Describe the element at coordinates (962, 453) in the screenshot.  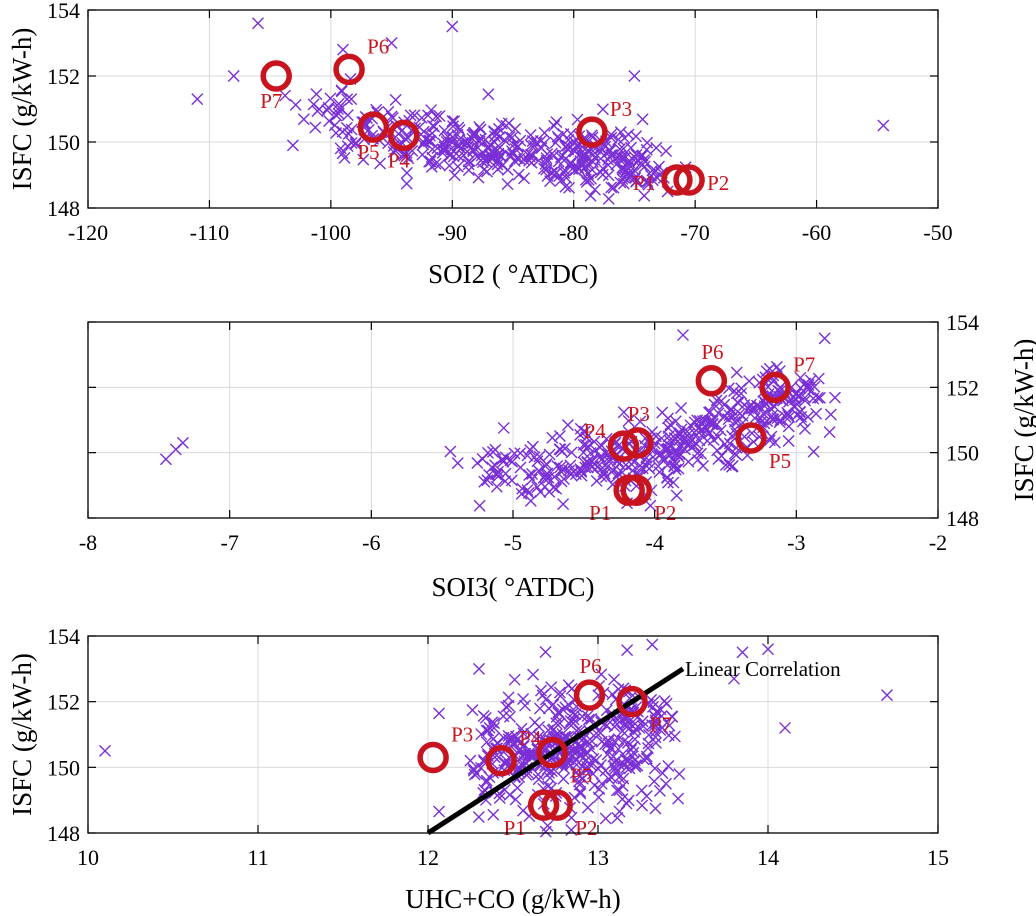
I see `y-tick-label: 150` at that location.